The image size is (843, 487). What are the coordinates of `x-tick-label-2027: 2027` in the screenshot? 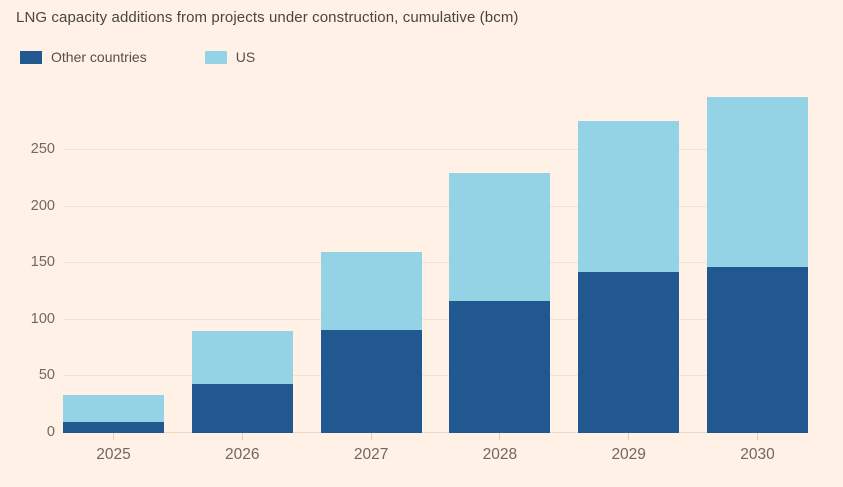 It's located at (371, 454).